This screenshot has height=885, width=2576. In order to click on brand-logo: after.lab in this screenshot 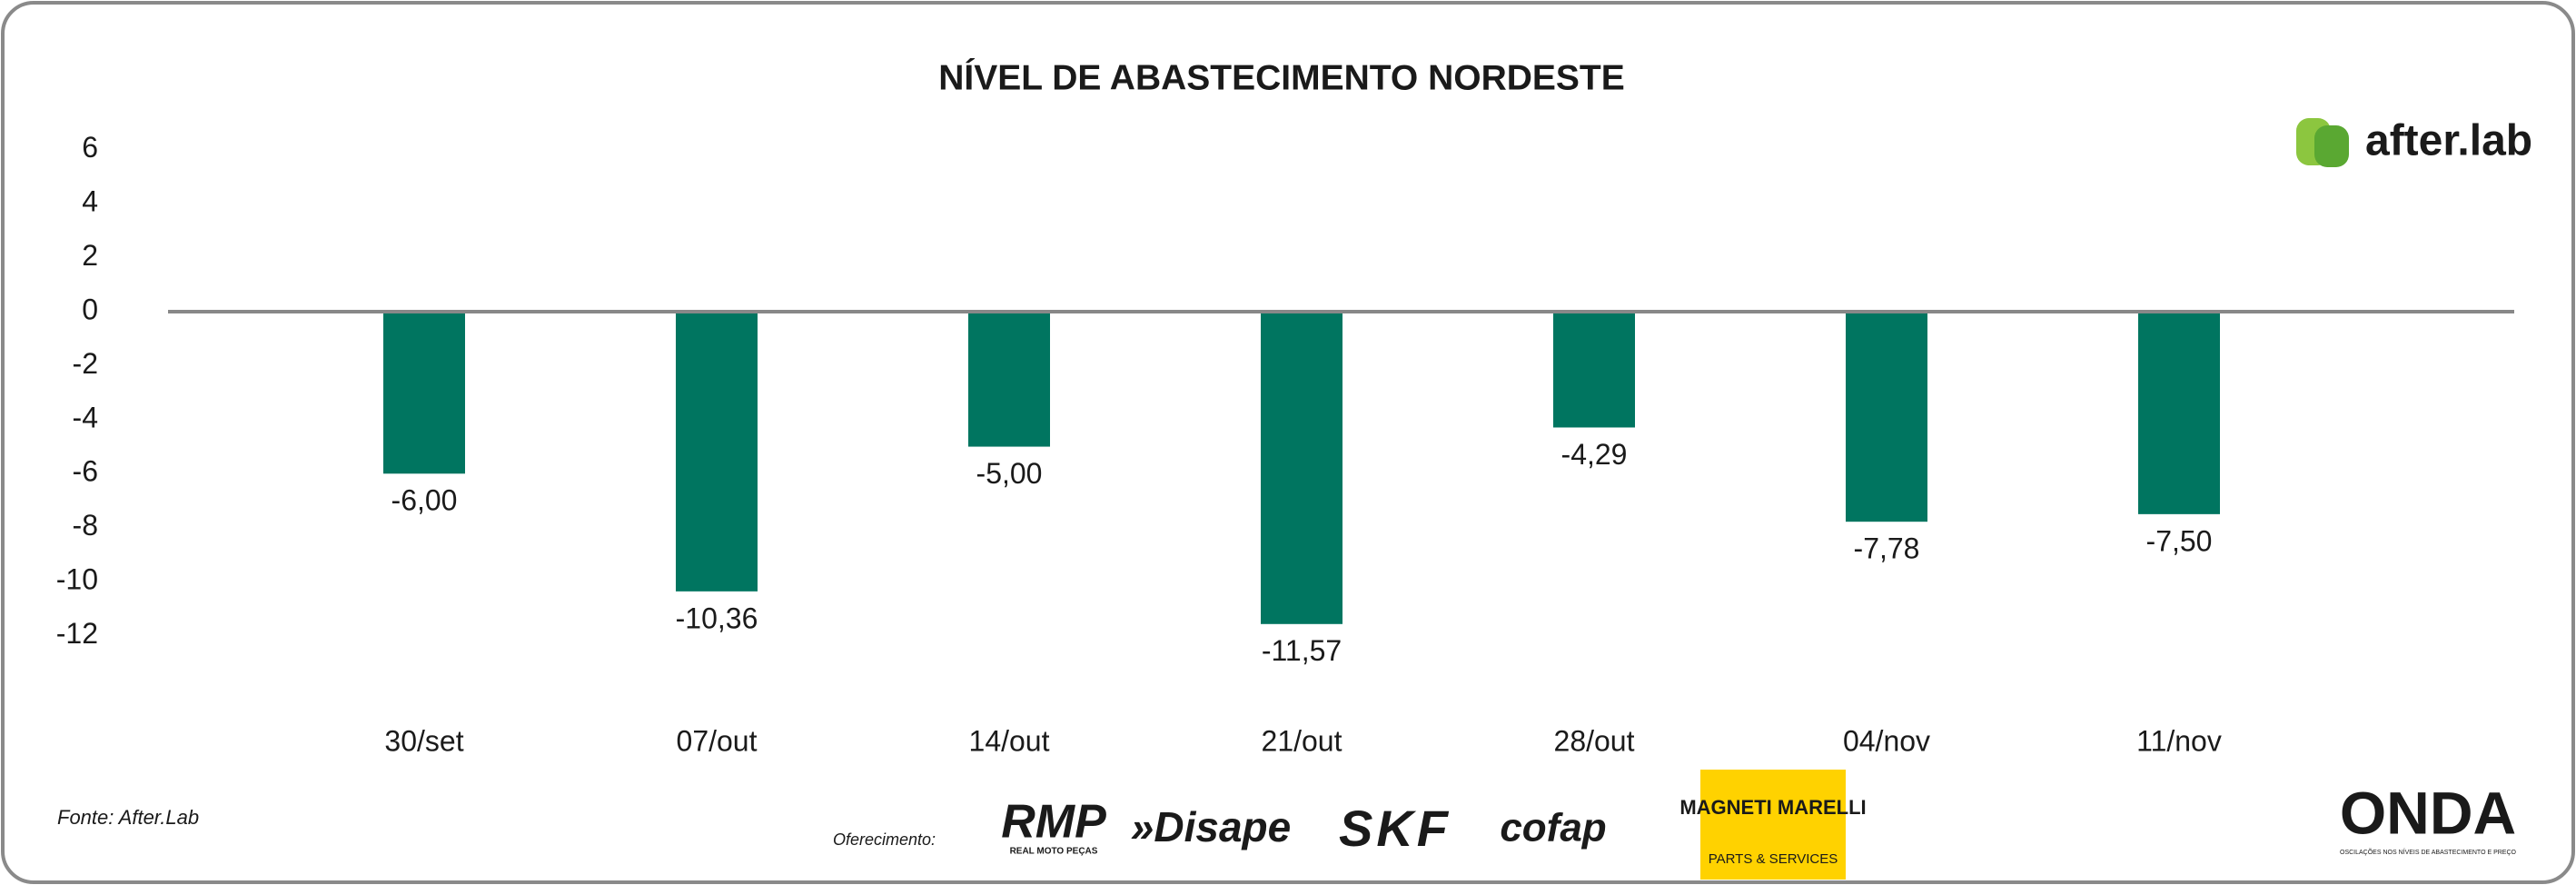, I will do `click(2414, 142)`.